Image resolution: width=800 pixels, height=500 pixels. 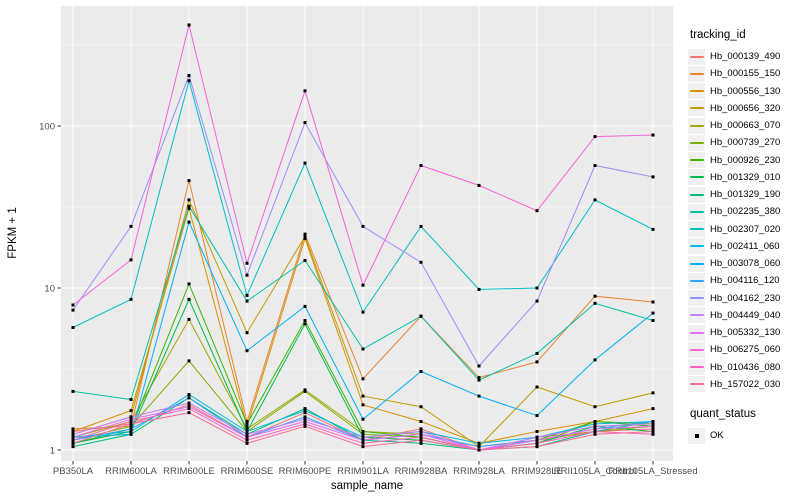 I want to click on legend-item-label: Hb_005332_130, so click(x=745, y=333).